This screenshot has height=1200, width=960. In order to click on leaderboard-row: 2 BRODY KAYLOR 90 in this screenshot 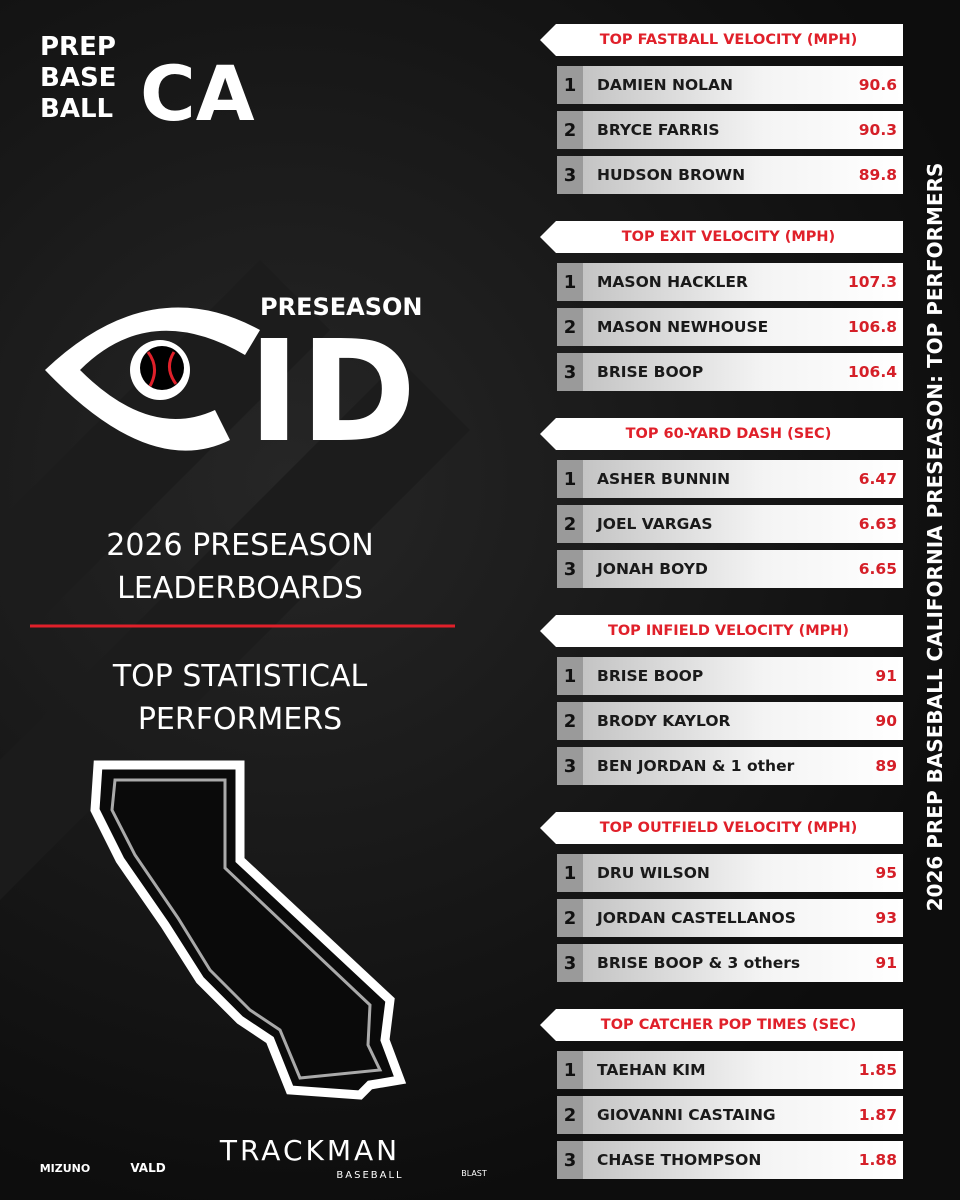, I will do `click(730, 721)`.